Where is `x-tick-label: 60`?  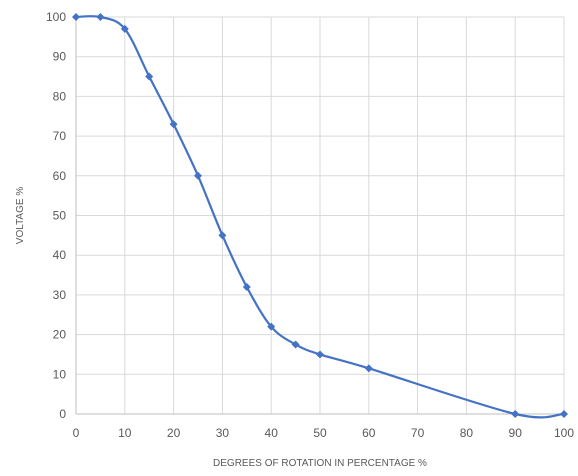
x-tick-label: 60 is located at coordinates (369, 433).